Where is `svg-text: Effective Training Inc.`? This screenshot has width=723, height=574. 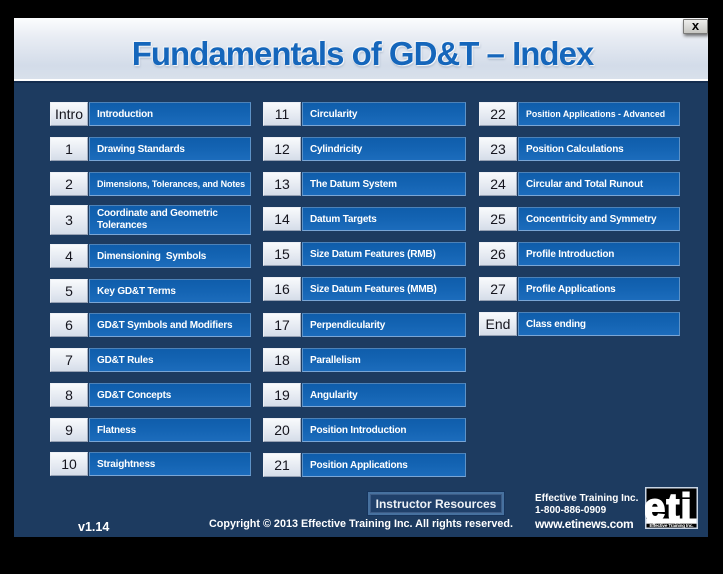
svg-text: Effective Training Inc. is located at coordinates (672, 525).